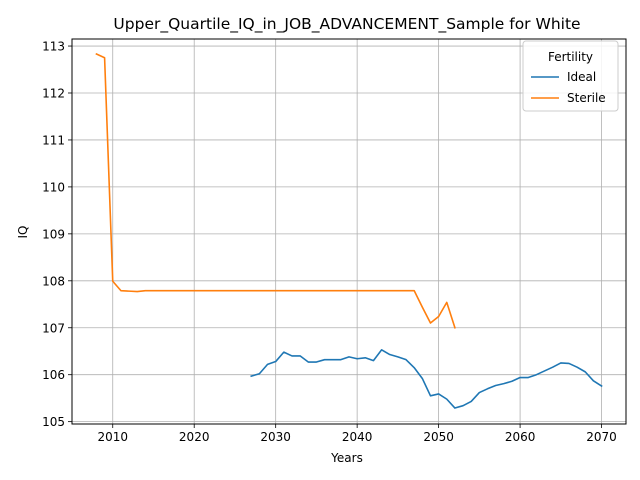 The image size is (640, 480). I want to click on series-line-ideal, so click(426, 379).